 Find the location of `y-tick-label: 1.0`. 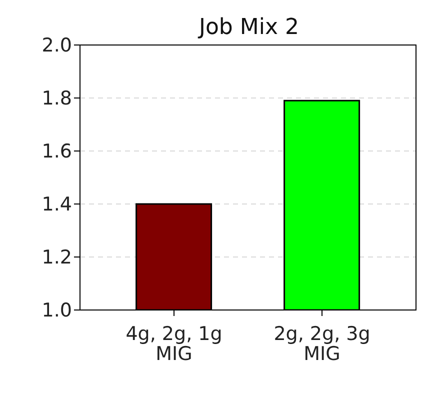

y-tick-label: 1.0 is located at coordinates (57, 311).